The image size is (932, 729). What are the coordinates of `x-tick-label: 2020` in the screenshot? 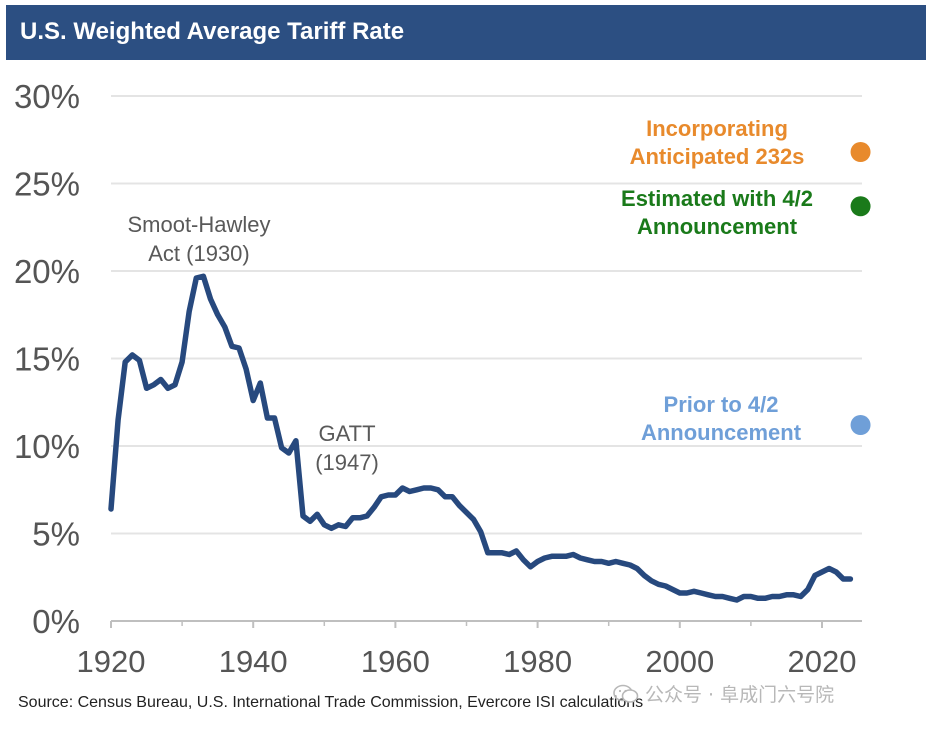 It's located at (822, 661).